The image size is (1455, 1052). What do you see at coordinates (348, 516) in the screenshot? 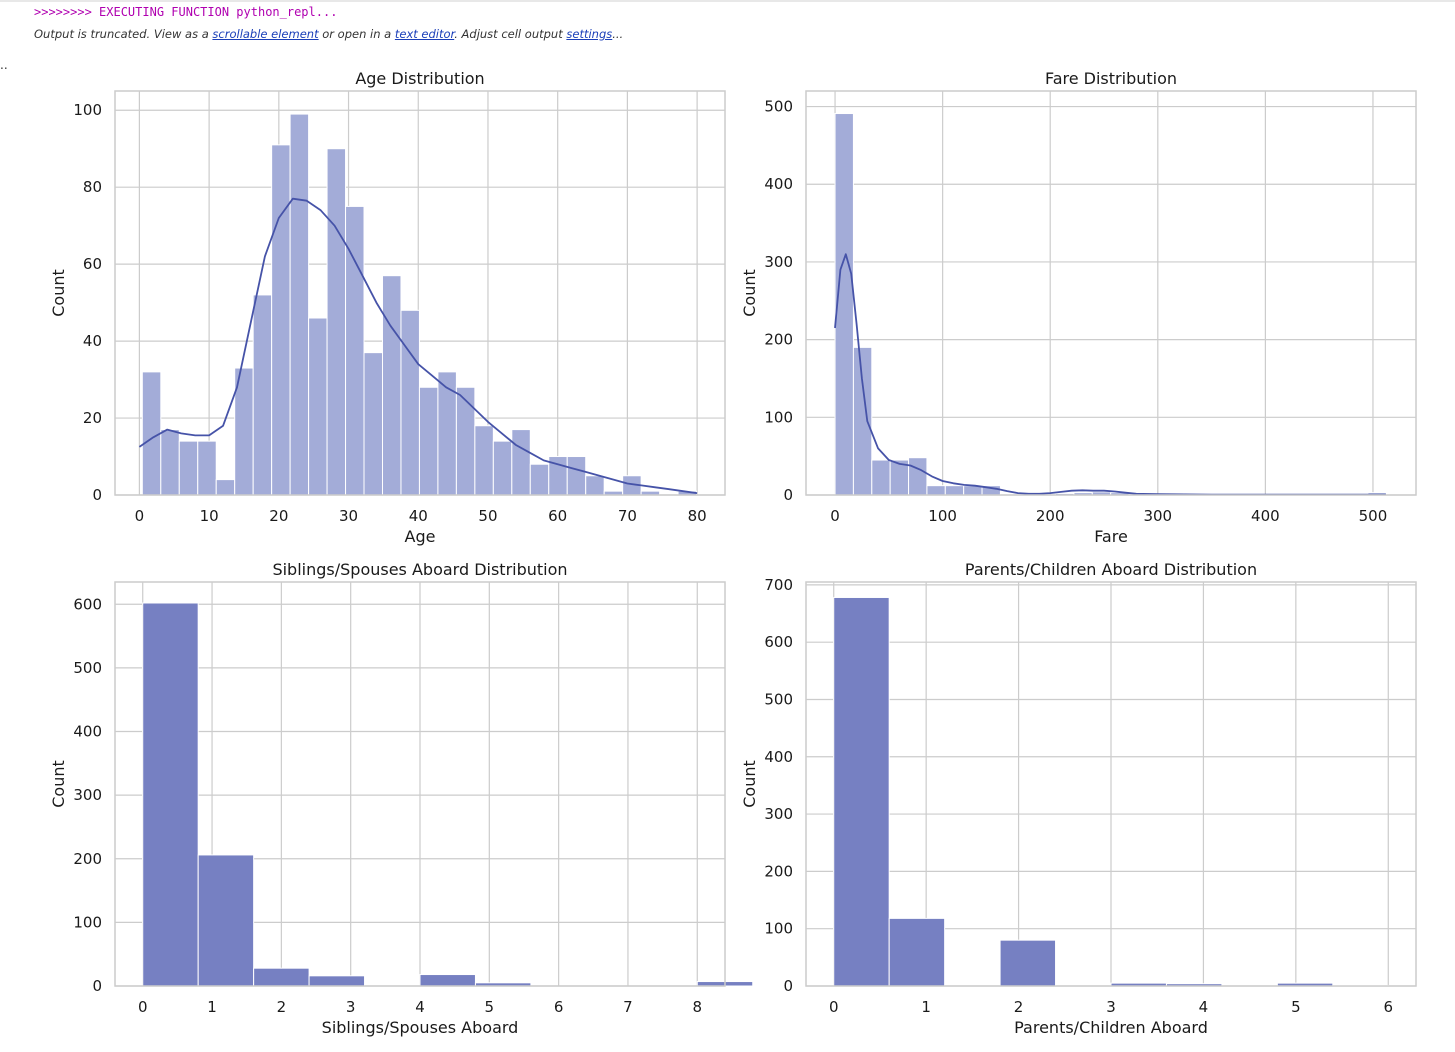
I see `chart-1-x-tick-label: 30` at bounding box center [348, 516].